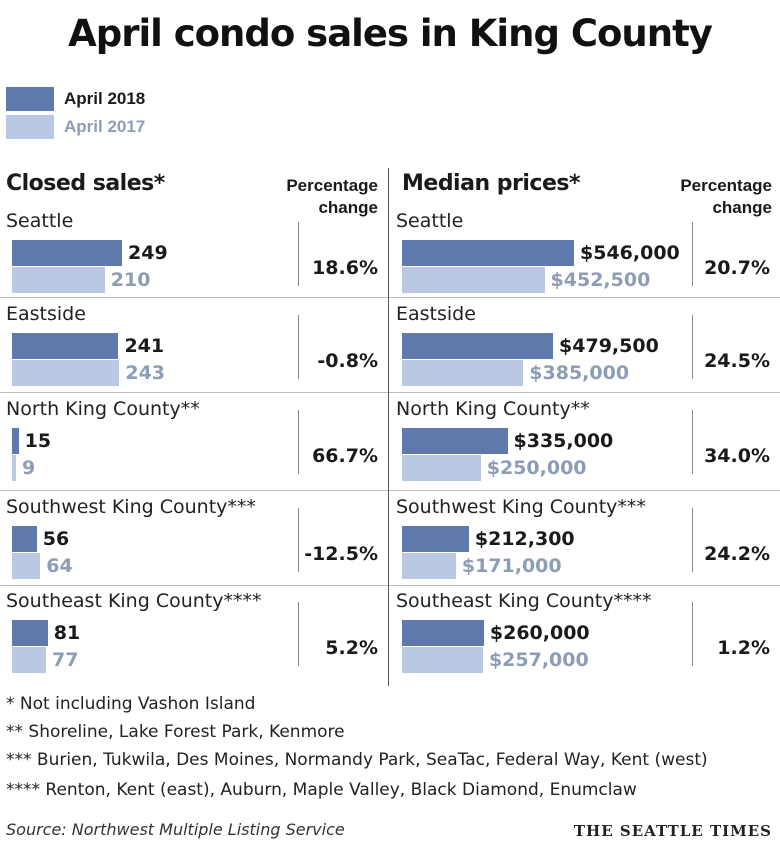 The width and height of the screenshot is (780, 847). Describe the element at coordinates (144, 346) in the screenshot. I see `closed-sales-value-label-2018: 241` at that location.